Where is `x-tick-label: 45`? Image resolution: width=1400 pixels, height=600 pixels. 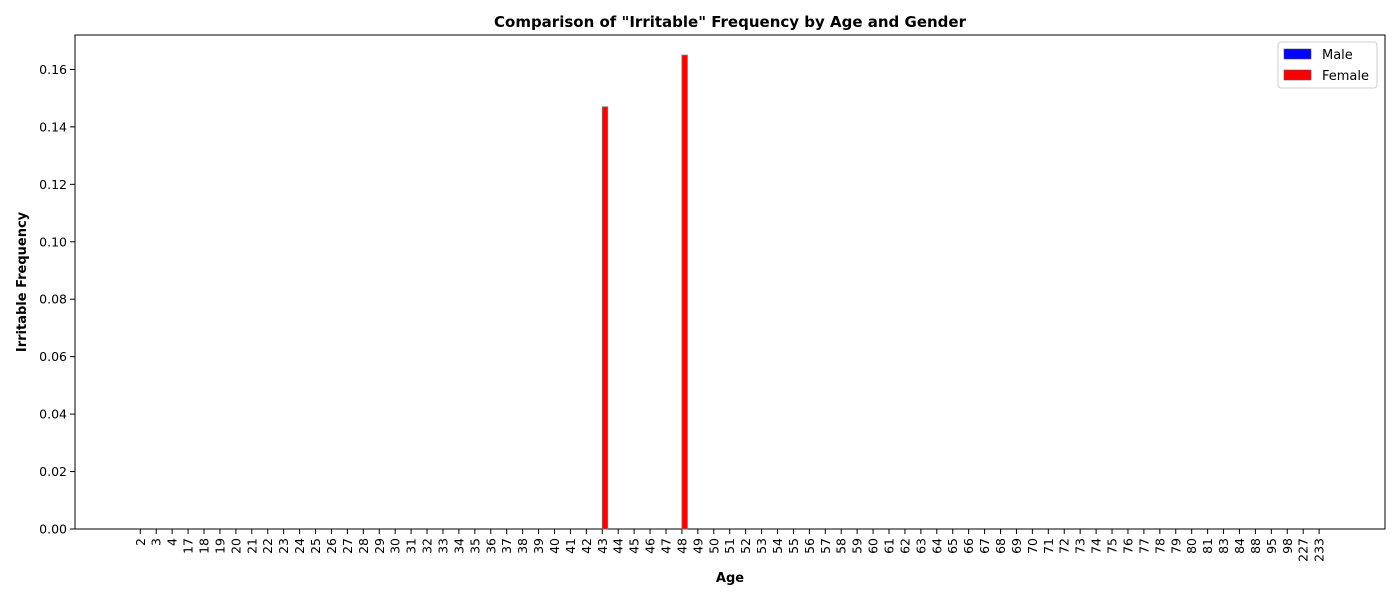 x-tick-label: 45 is located at coordinates (634, 546).